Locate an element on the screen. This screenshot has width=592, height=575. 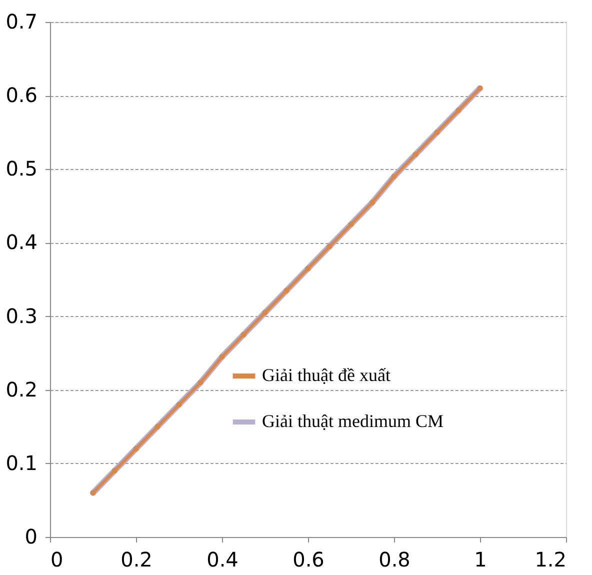
x-tick-label: 1.2 is located at coordinates (550, 560).